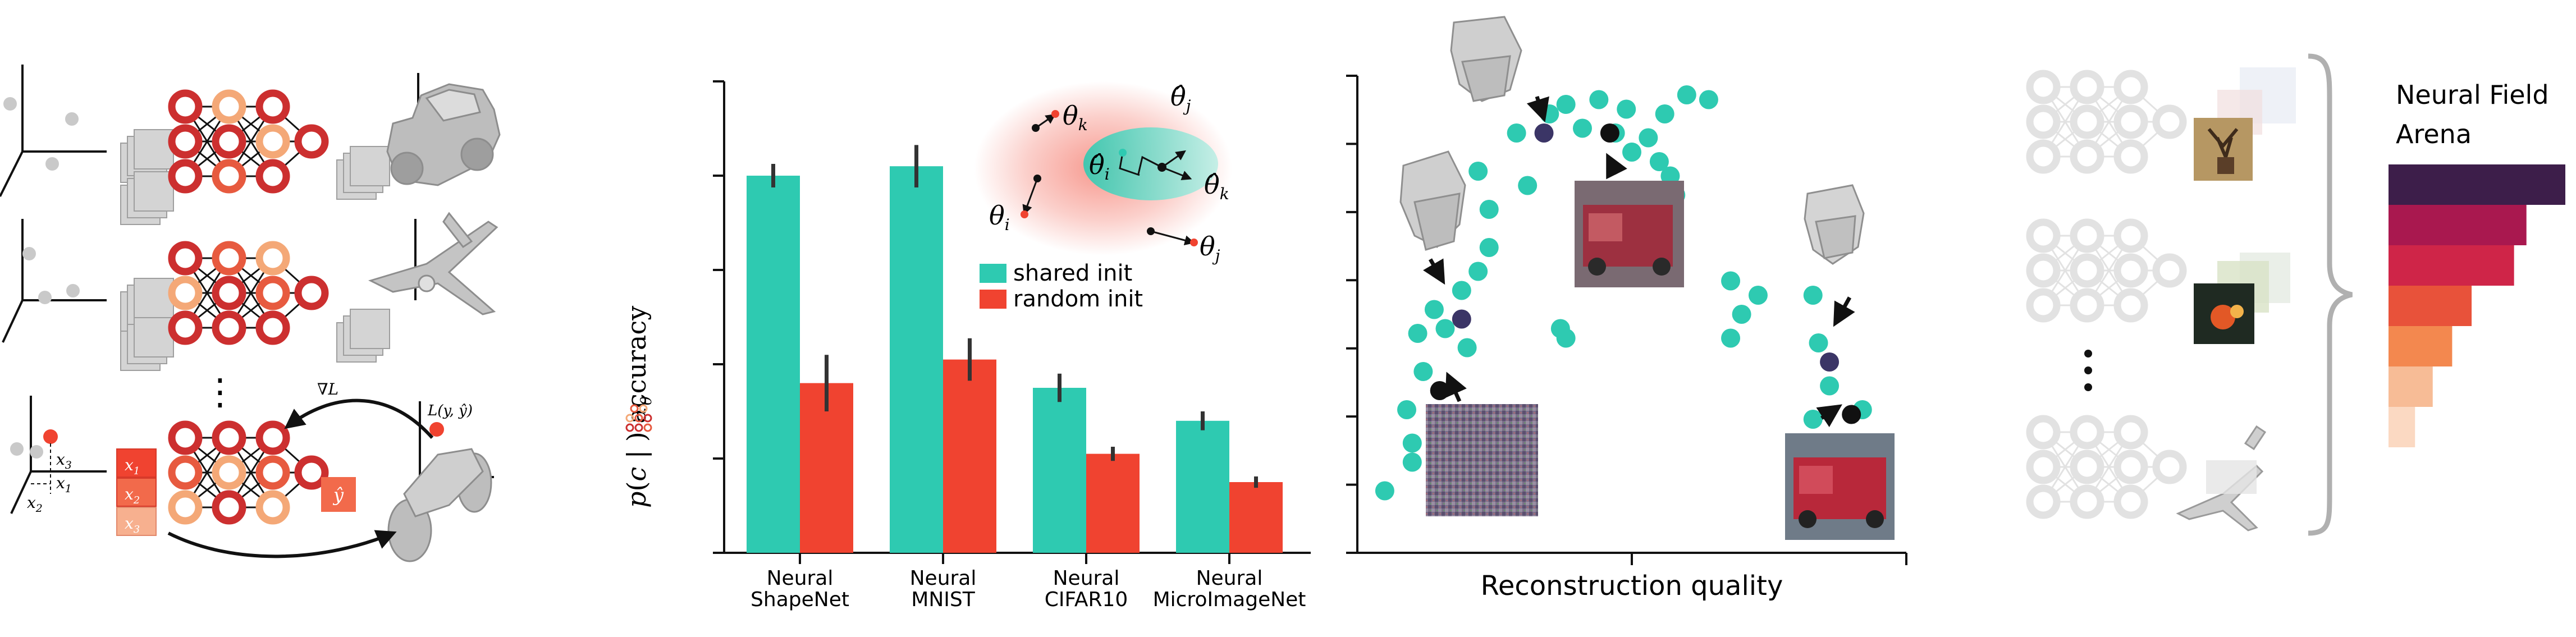  Describe the element at coordinates (1229, 589) in the screenshot. I see `x-tick-label: Neural MicroImageNet` at that location.